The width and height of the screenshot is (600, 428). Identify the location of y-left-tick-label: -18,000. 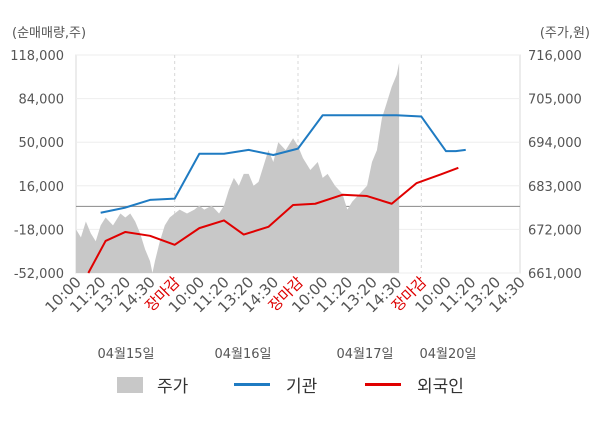
(39, 230).